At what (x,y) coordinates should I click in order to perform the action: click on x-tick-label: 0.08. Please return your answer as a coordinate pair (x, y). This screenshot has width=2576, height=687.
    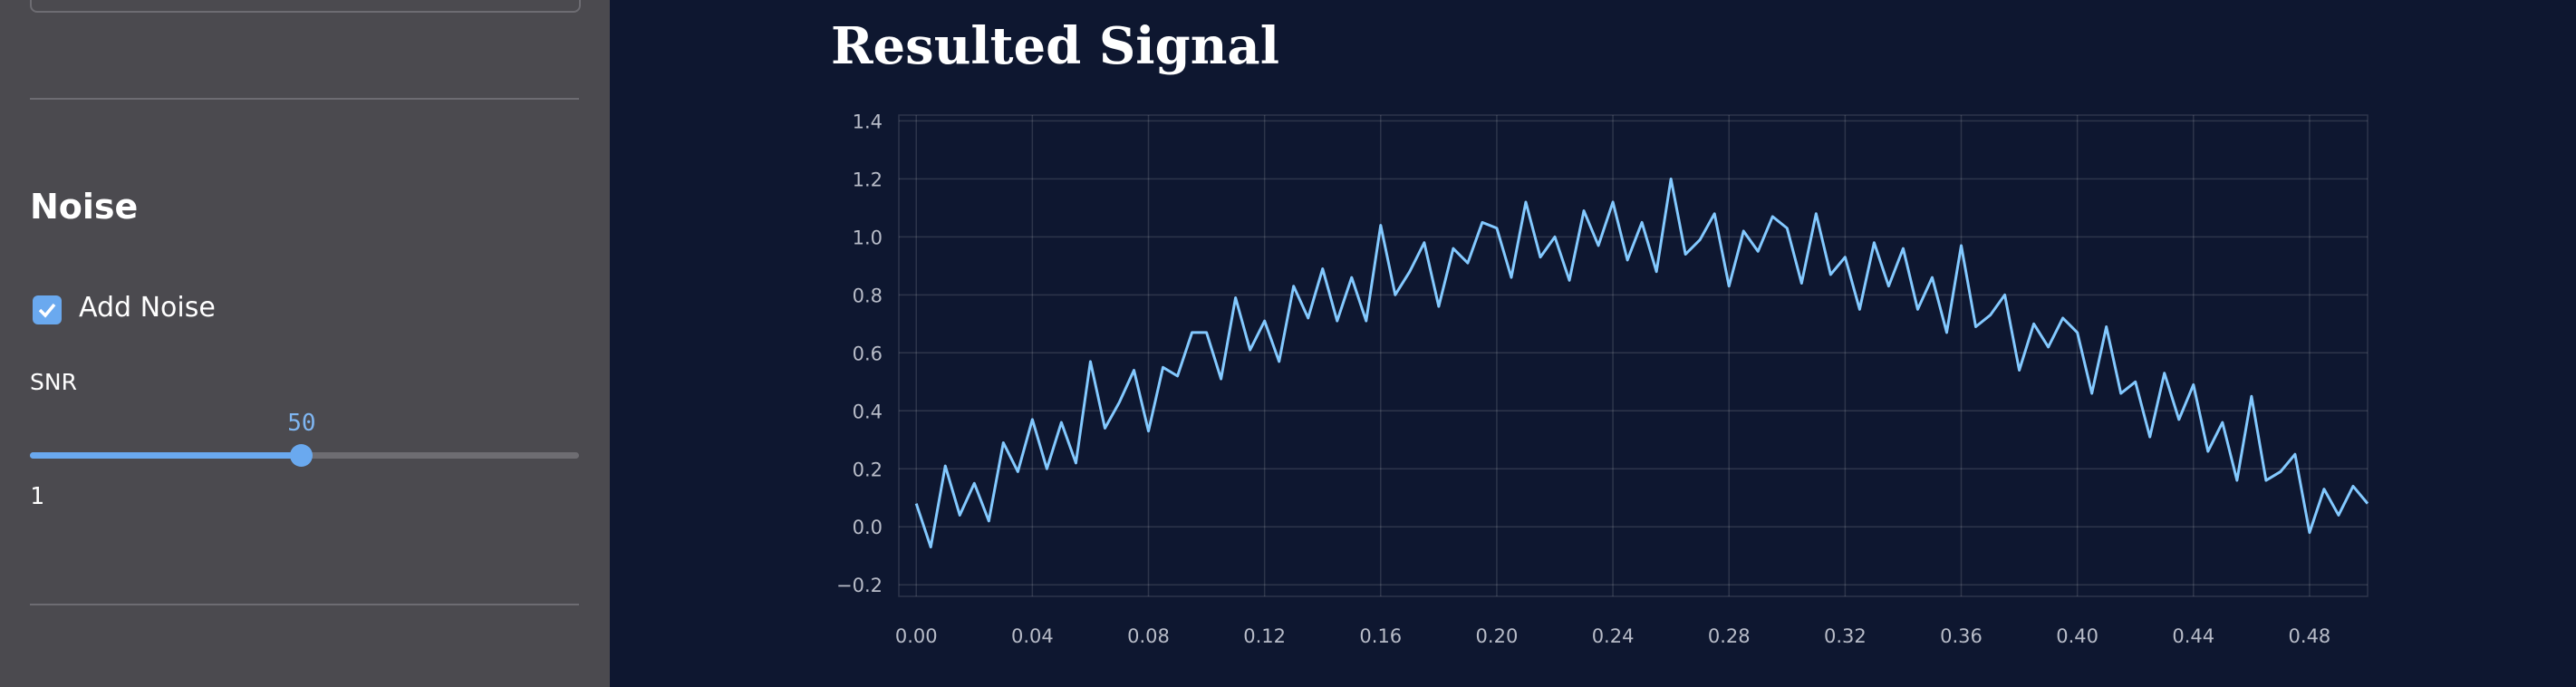
    Looking at the image, I should click on (1148, 636).